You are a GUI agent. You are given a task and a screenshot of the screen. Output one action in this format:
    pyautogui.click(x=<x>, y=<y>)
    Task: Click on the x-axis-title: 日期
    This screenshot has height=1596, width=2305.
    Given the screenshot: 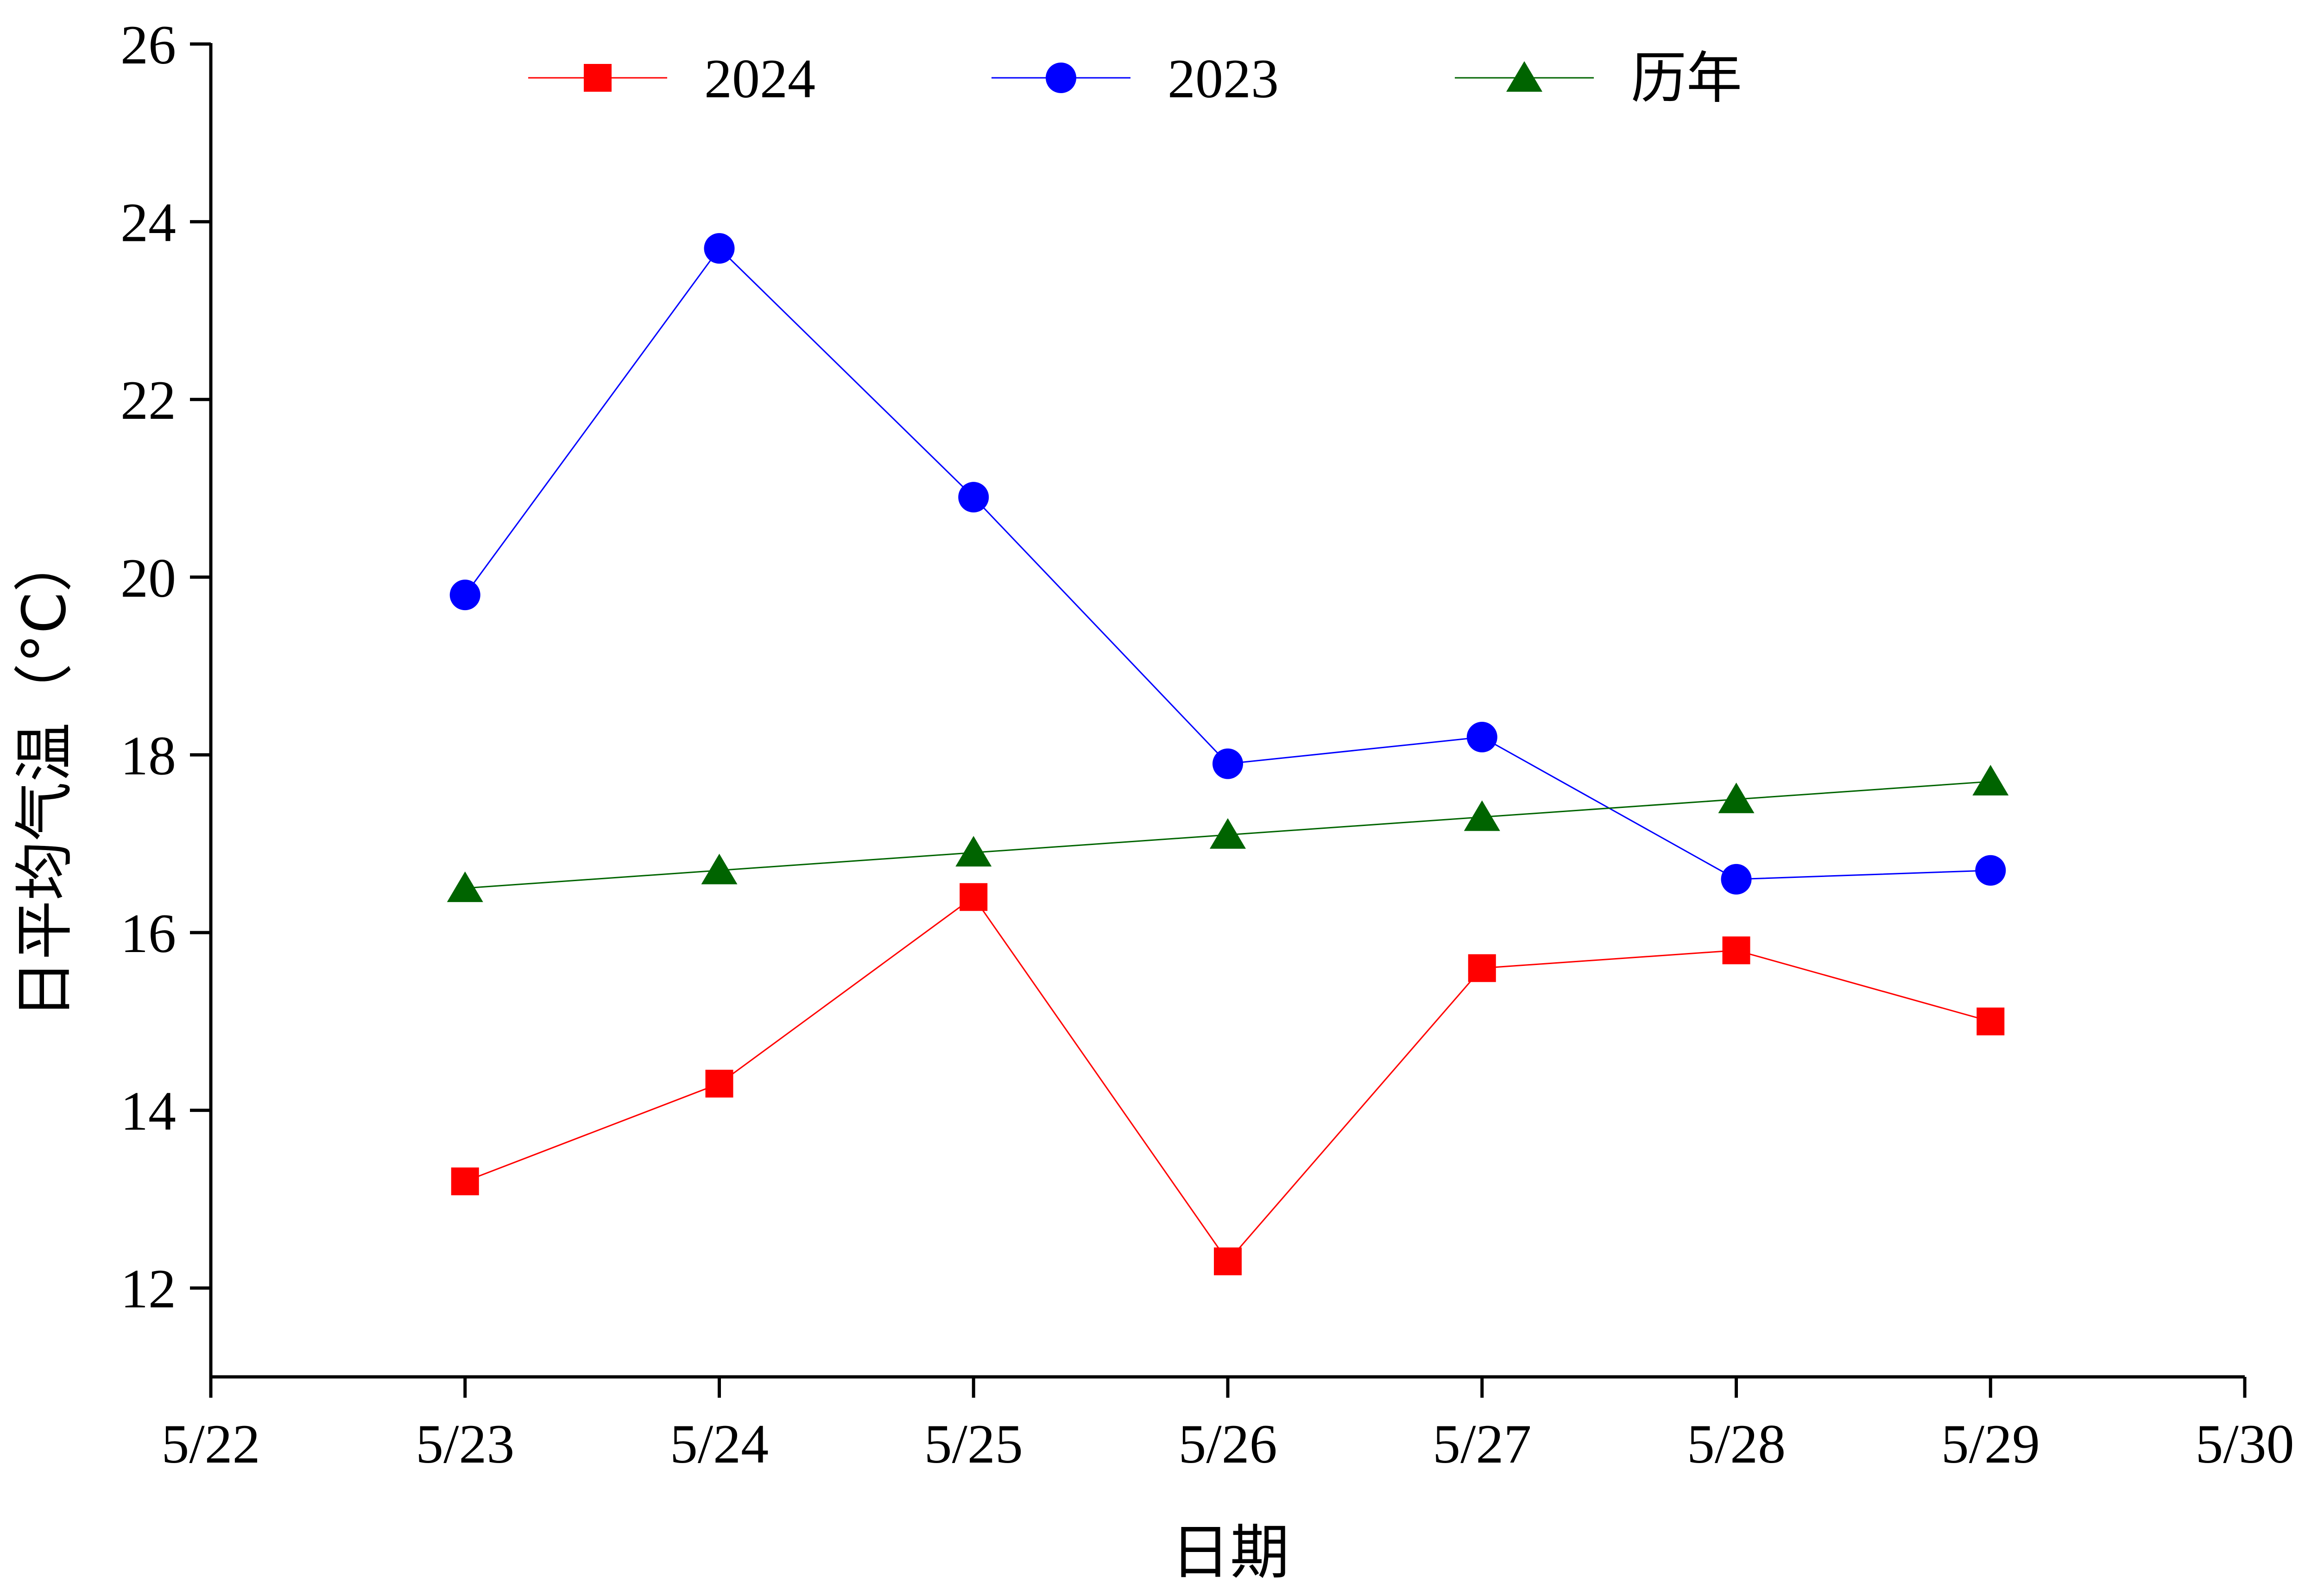 What is the action you would take?
    pyautogui.click(x=1230, y=1552)
    